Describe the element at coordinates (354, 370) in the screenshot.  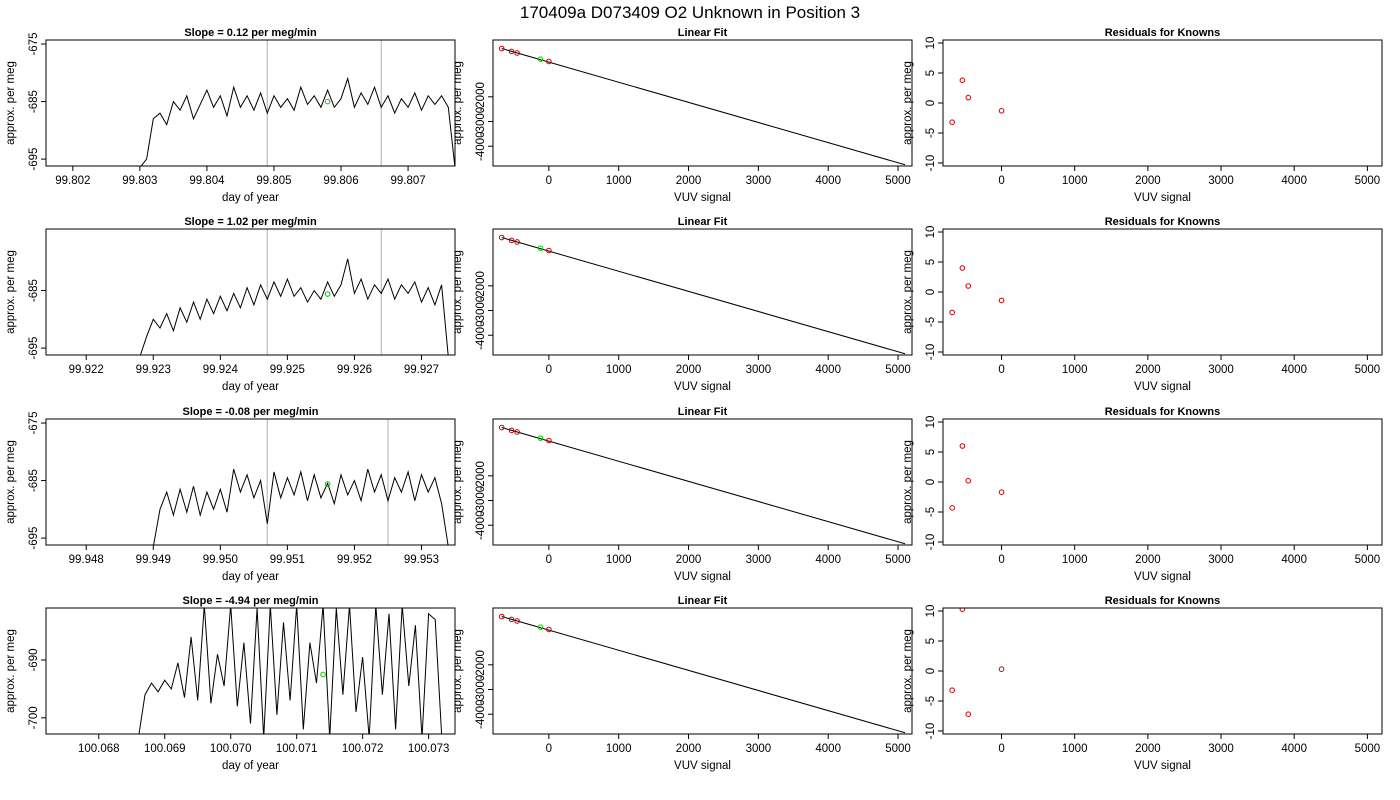
I see `x-tick-label: 99.926` at that location.